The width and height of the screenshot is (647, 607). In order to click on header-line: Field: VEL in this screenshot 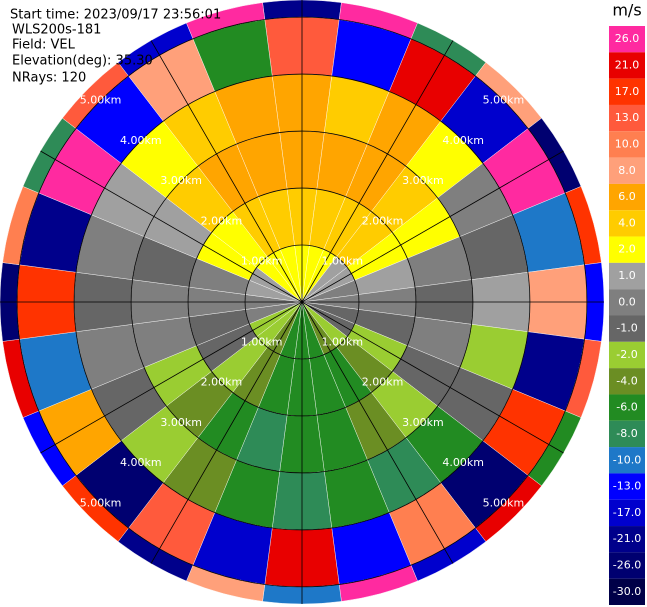, I will do `click(44, 45)`.